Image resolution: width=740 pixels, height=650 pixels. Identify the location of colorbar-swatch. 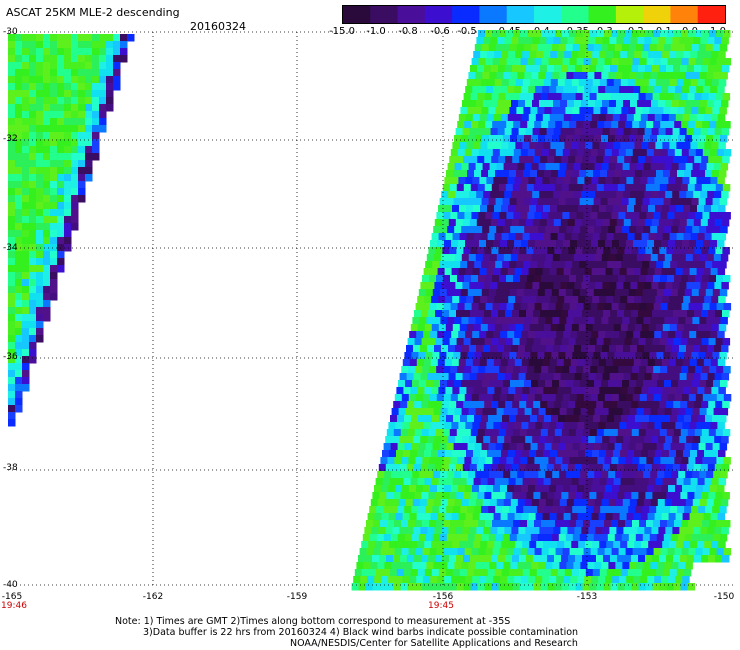
(438, 14).